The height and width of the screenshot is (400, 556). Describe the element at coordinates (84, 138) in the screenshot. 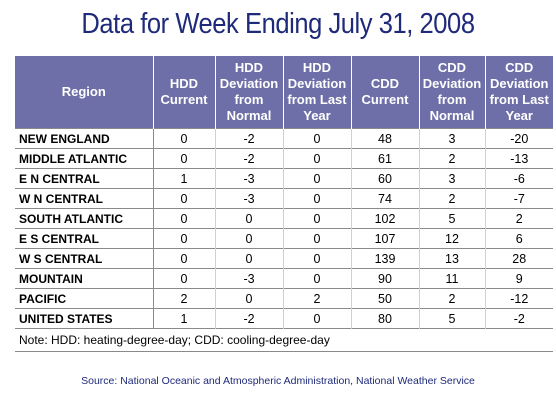

I see `region-cell: NEW ENGLAND` at that location.